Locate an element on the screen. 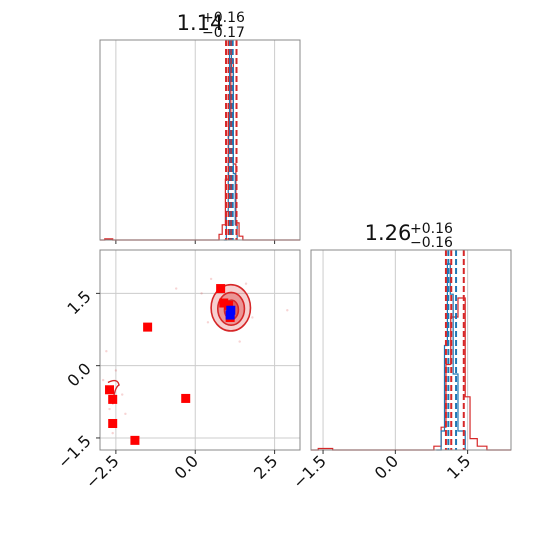  y-tick-label: 0.0 is located at coordinates (78, 374).